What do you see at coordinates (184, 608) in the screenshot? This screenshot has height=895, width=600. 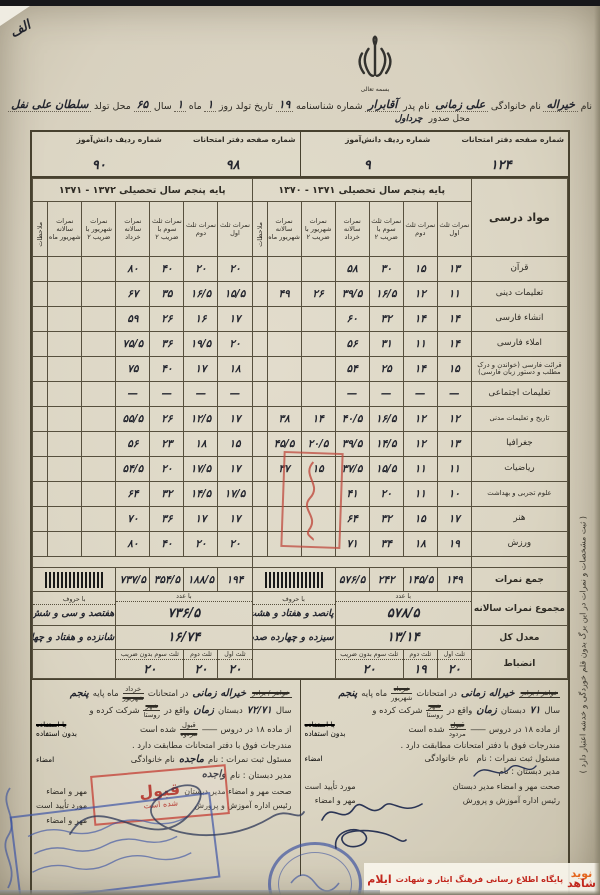 I see `annual-sum-numeric: با عدد ۷۳۶/۵` at bounding box center [184, 608].